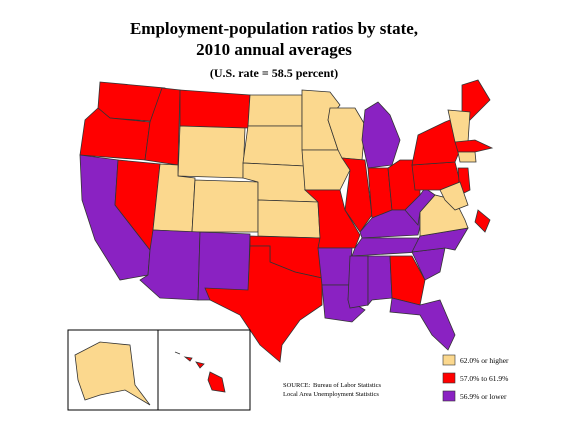  What do you see at coordinates (347, 385) in the screenshot?
I see `source-line: Bureau of Labor Statistics` at bounding box center [347, 385].